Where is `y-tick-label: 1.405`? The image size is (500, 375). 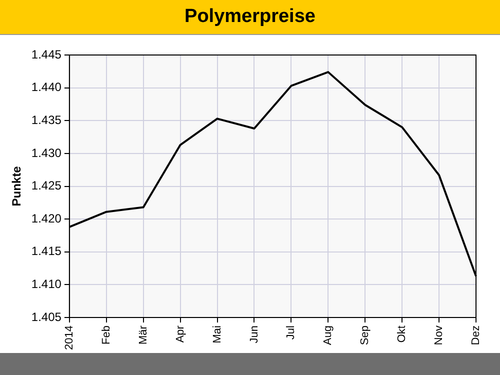
y-tick-label: 1.405 is located at coordinates (46, 317).